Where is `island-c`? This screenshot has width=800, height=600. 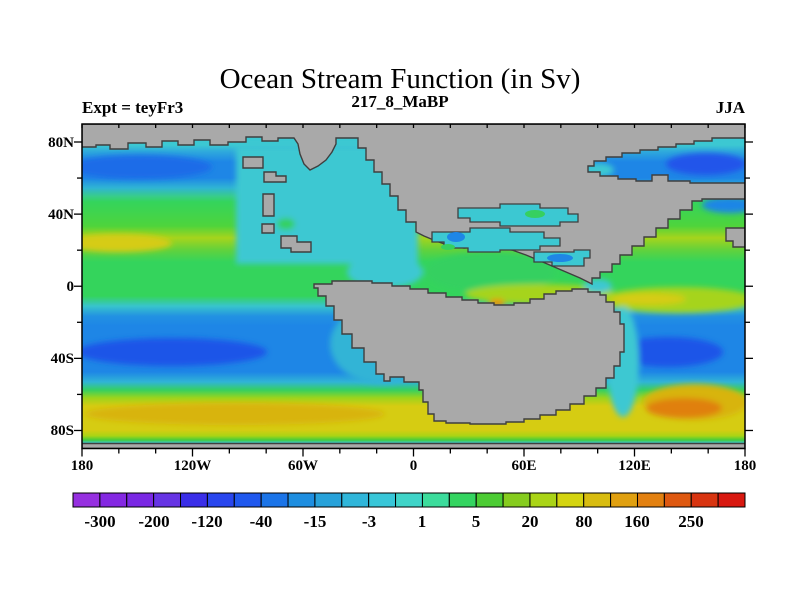
island-c is located at coordinates (268, 205).